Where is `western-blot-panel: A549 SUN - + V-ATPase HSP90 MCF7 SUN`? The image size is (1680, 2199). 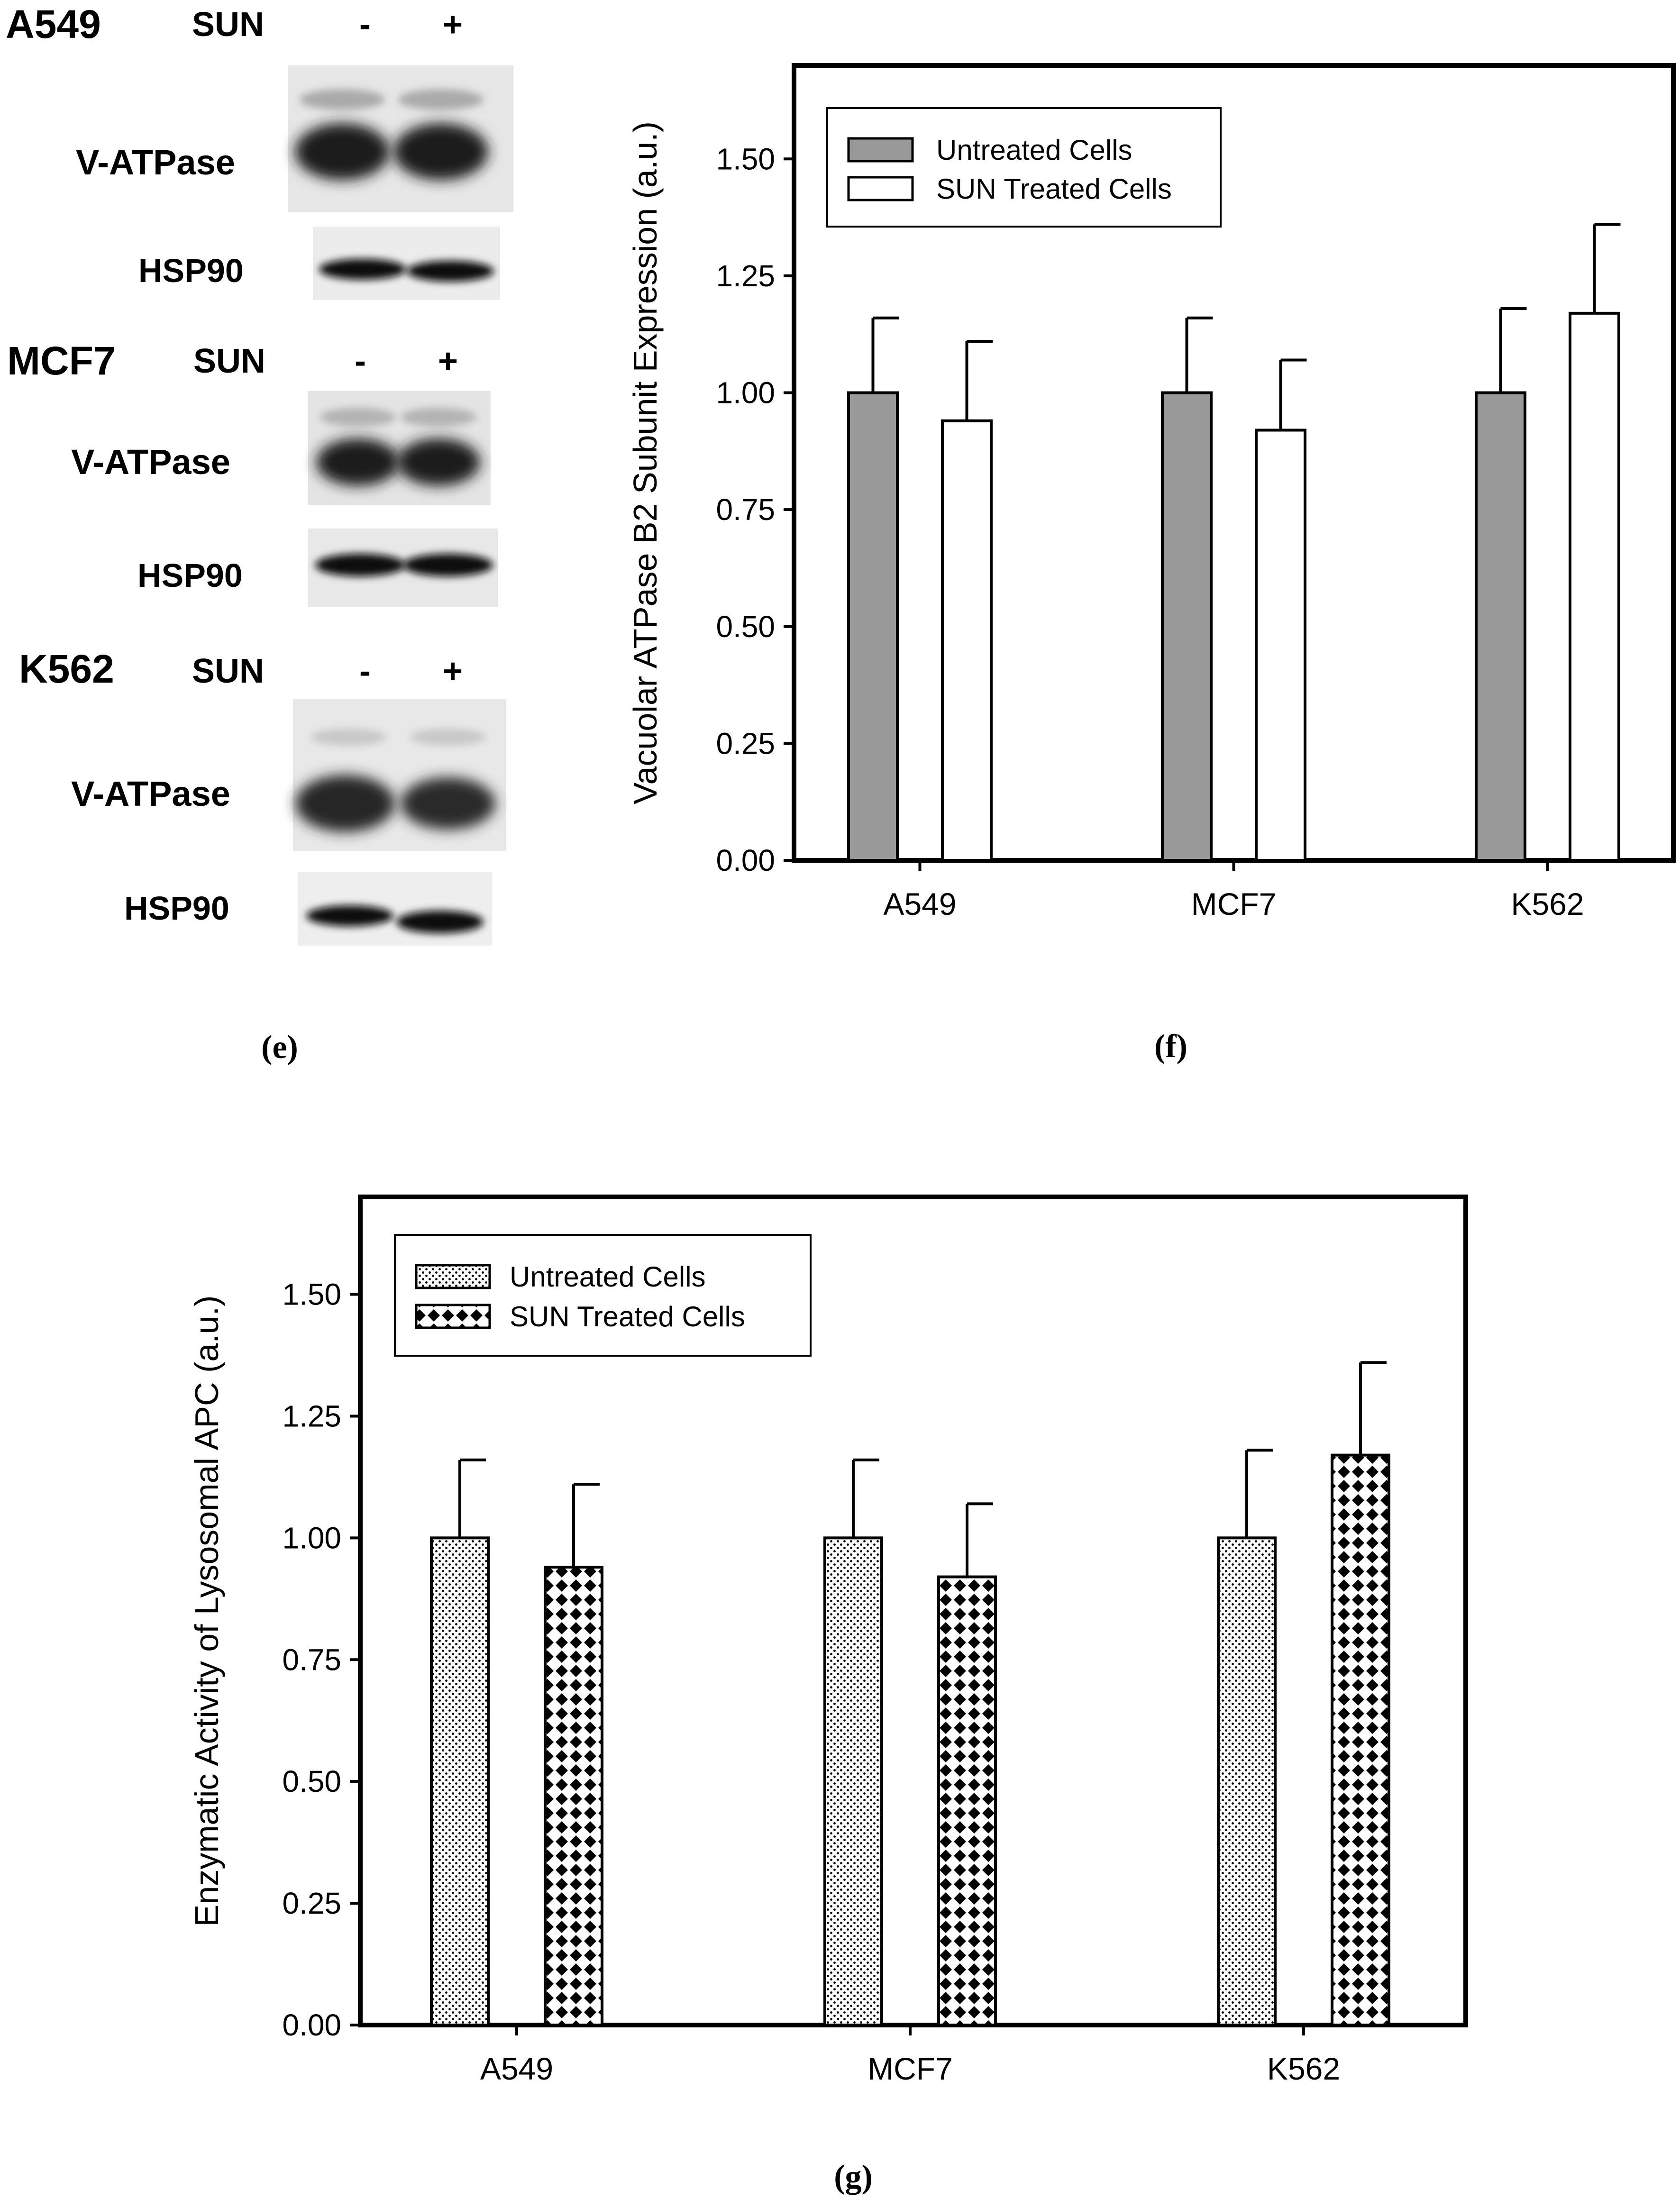 western-blot-panel: A549 SUN - + V-ATPase HSP90 MCF7 SUN is located at coordinates (259, 534).